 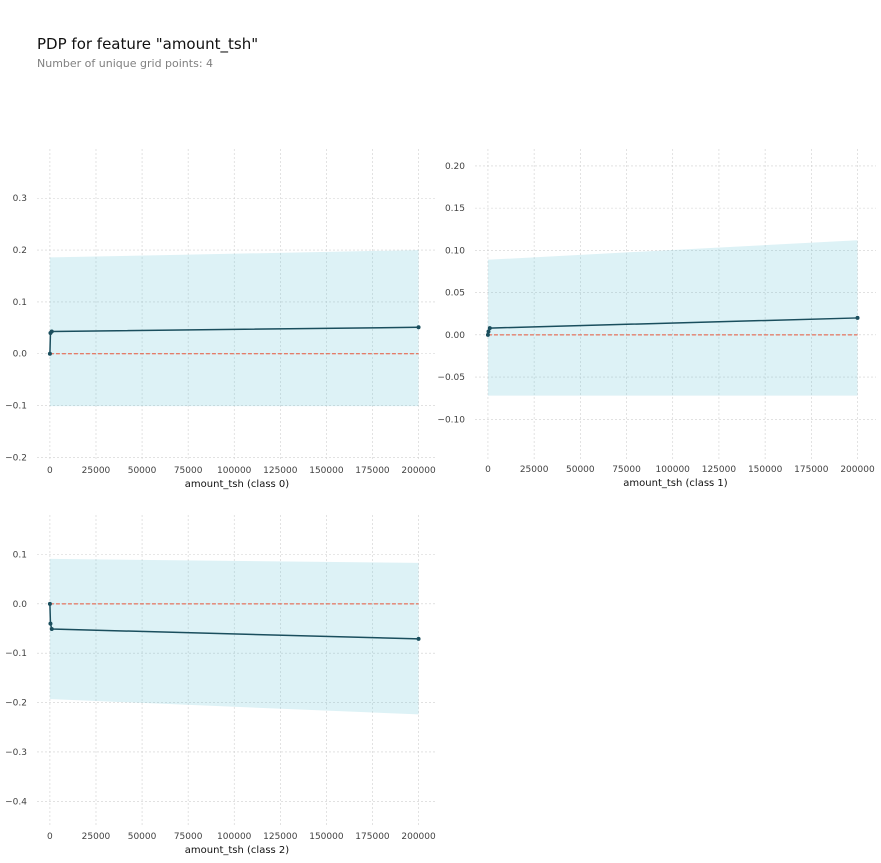 I want to click on y-tick-label: 0.3, so click(x=20, y=199).